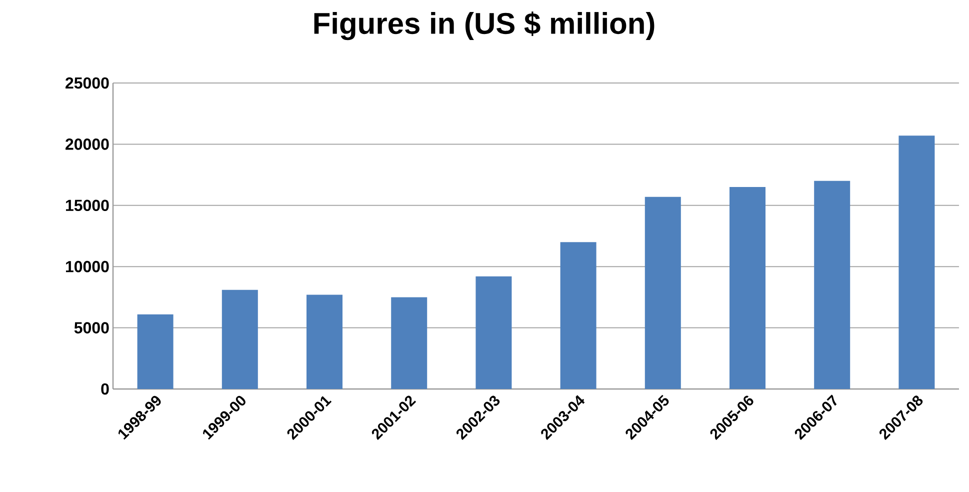 The width and height of the screenshot is (969, 492). Describe the element at coordinates (87, 266) in the screenshot. I see `y-tick-label: 10000` at that location.